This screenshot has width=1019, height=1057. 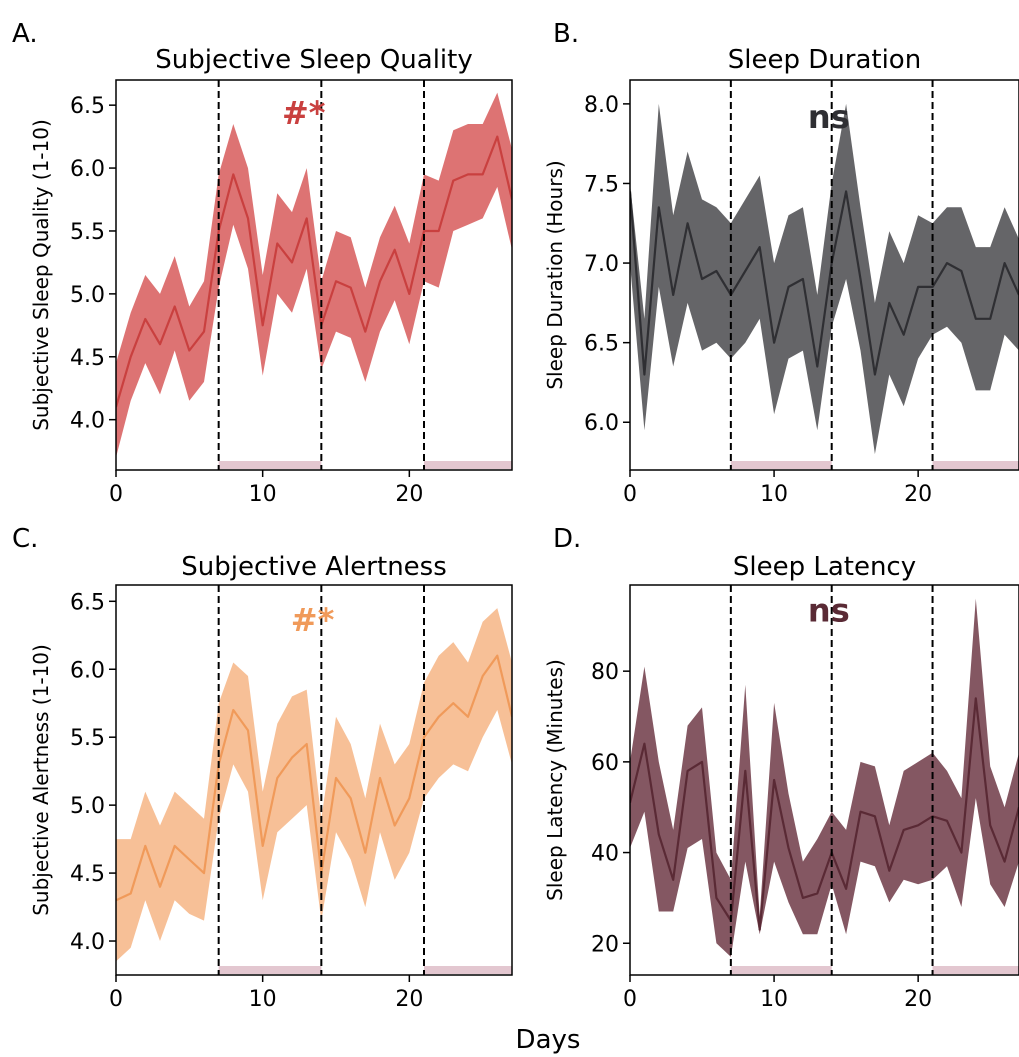 I want to click on y-tick-label: 7.5, so click(x=601, y=184).